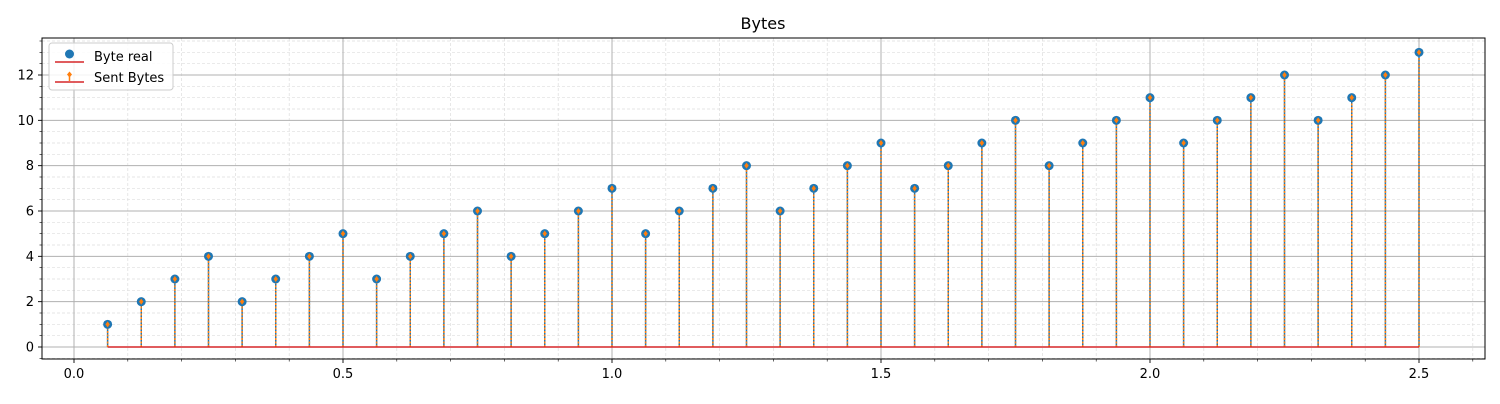 The height and width of the screenshot is (404, 1500). Describe the element at coordinates (881, 374) in the screenshot. I see `x-tick-label: 1.5` at that location.